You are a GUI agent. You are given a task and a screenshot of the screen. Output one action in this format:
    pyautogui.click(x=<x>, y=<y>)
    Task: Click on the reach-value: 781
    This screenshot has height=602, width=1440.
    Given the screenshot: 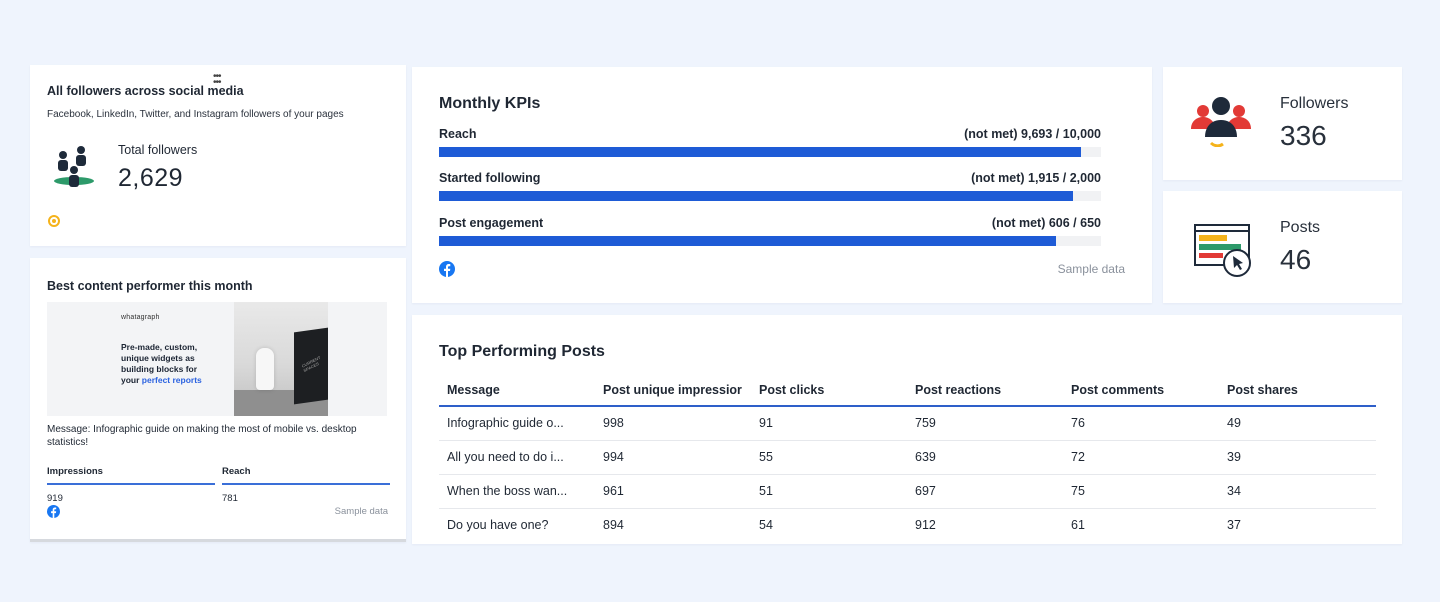 What is the action you would take?
    pyautogui.click(x=230, y=498)
    